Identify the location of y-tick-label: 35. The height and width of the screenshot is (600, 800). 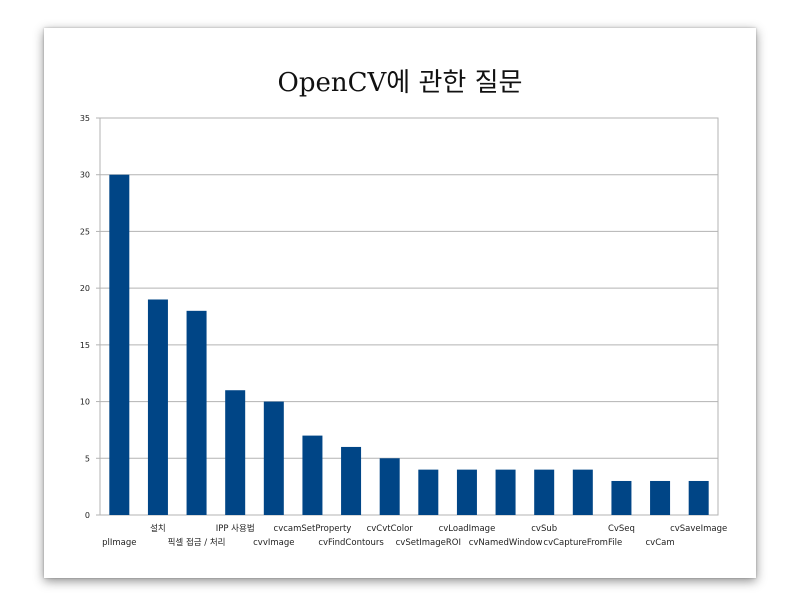
(85, 118).